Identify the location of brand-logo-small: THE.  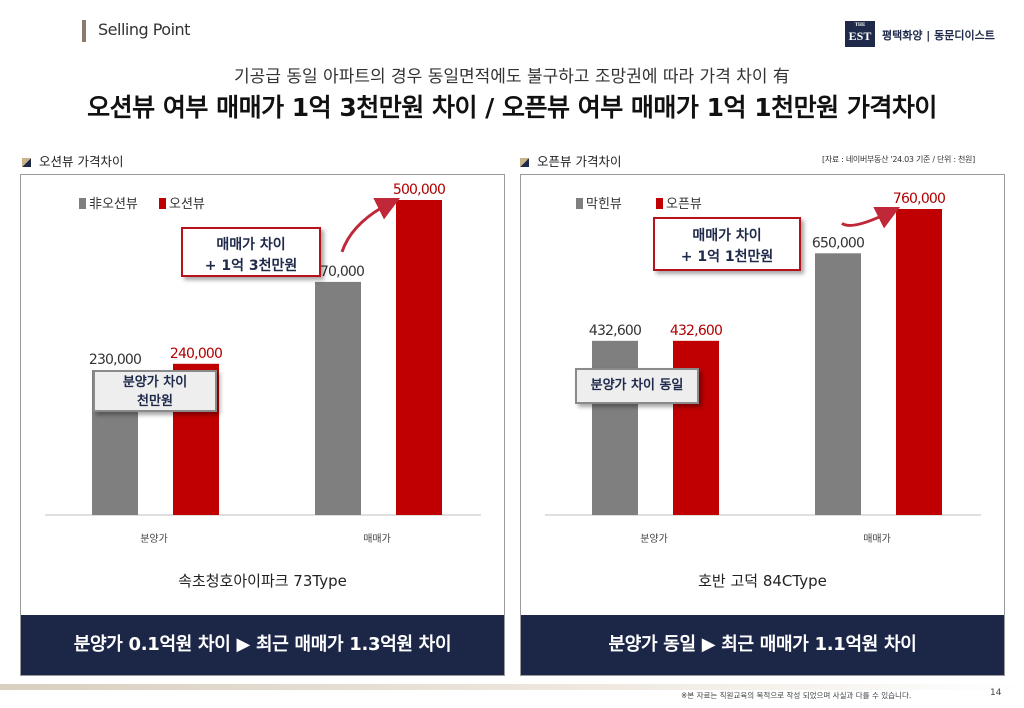
(860, 25).